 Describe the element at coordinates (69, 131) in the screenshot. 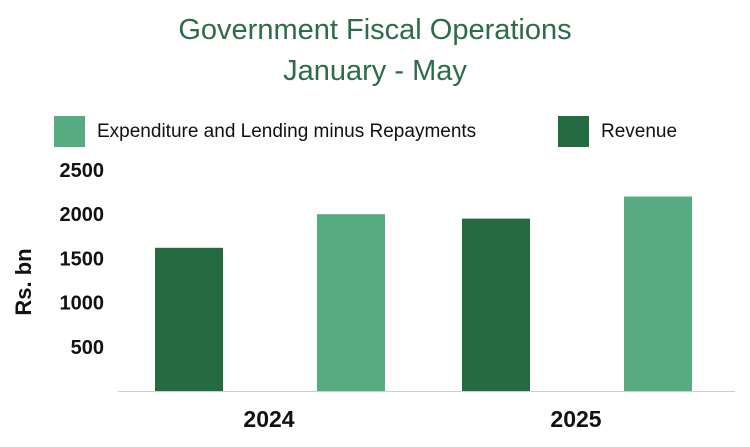

I see `legend-swatch-expenditure` at that location.